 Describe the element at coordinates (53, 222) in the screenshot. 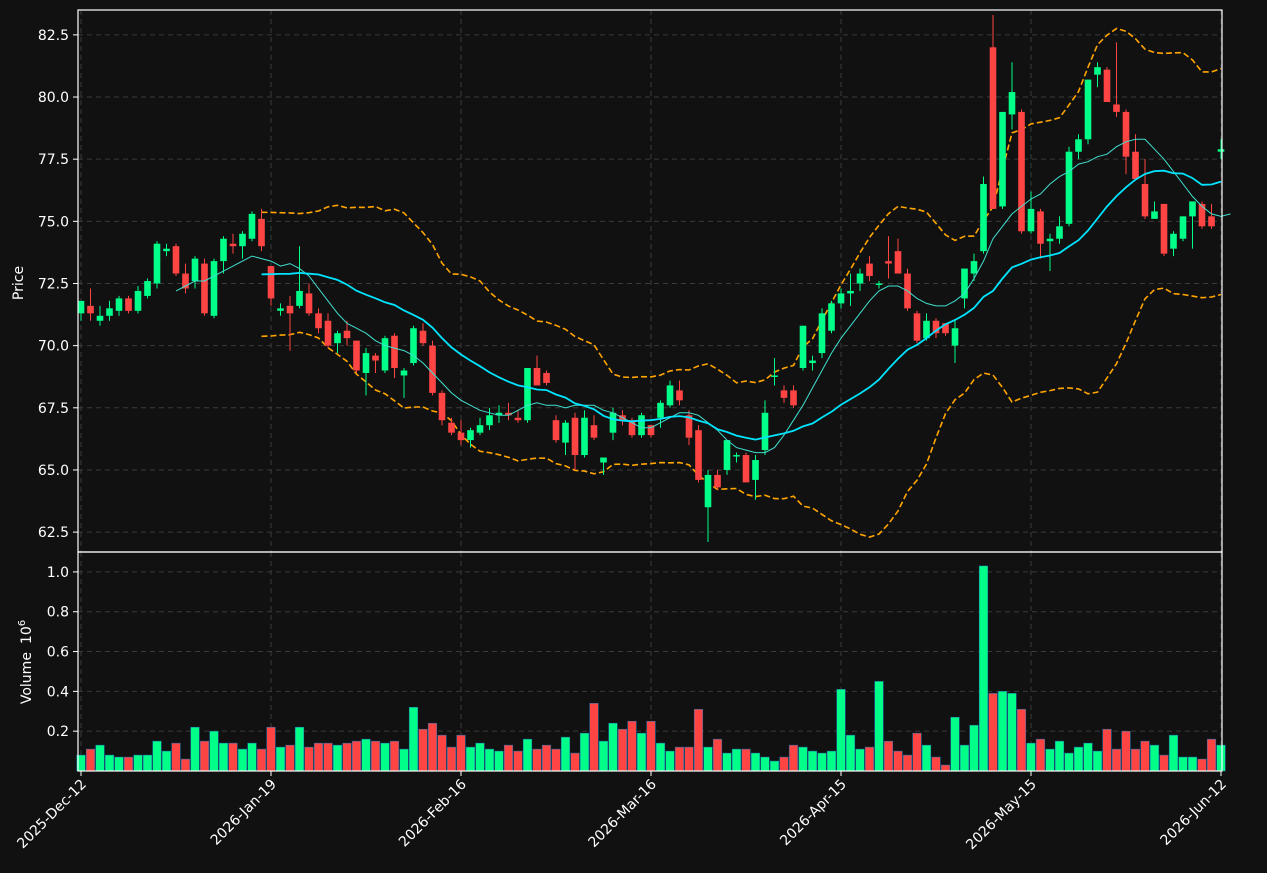

I see `price-tick-label: 75.0` at that location.